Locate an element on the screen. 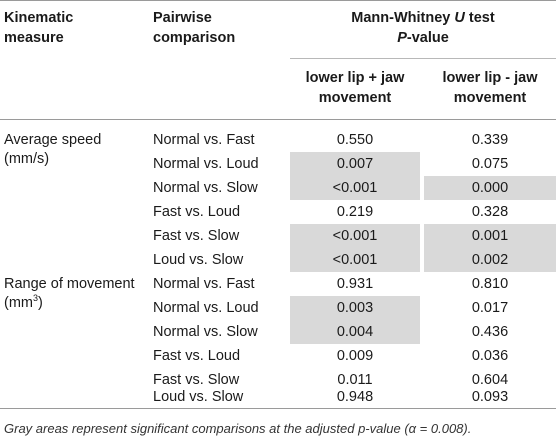  header-test-name: Mann-Whitney U test is located at coordinates (423, 18).